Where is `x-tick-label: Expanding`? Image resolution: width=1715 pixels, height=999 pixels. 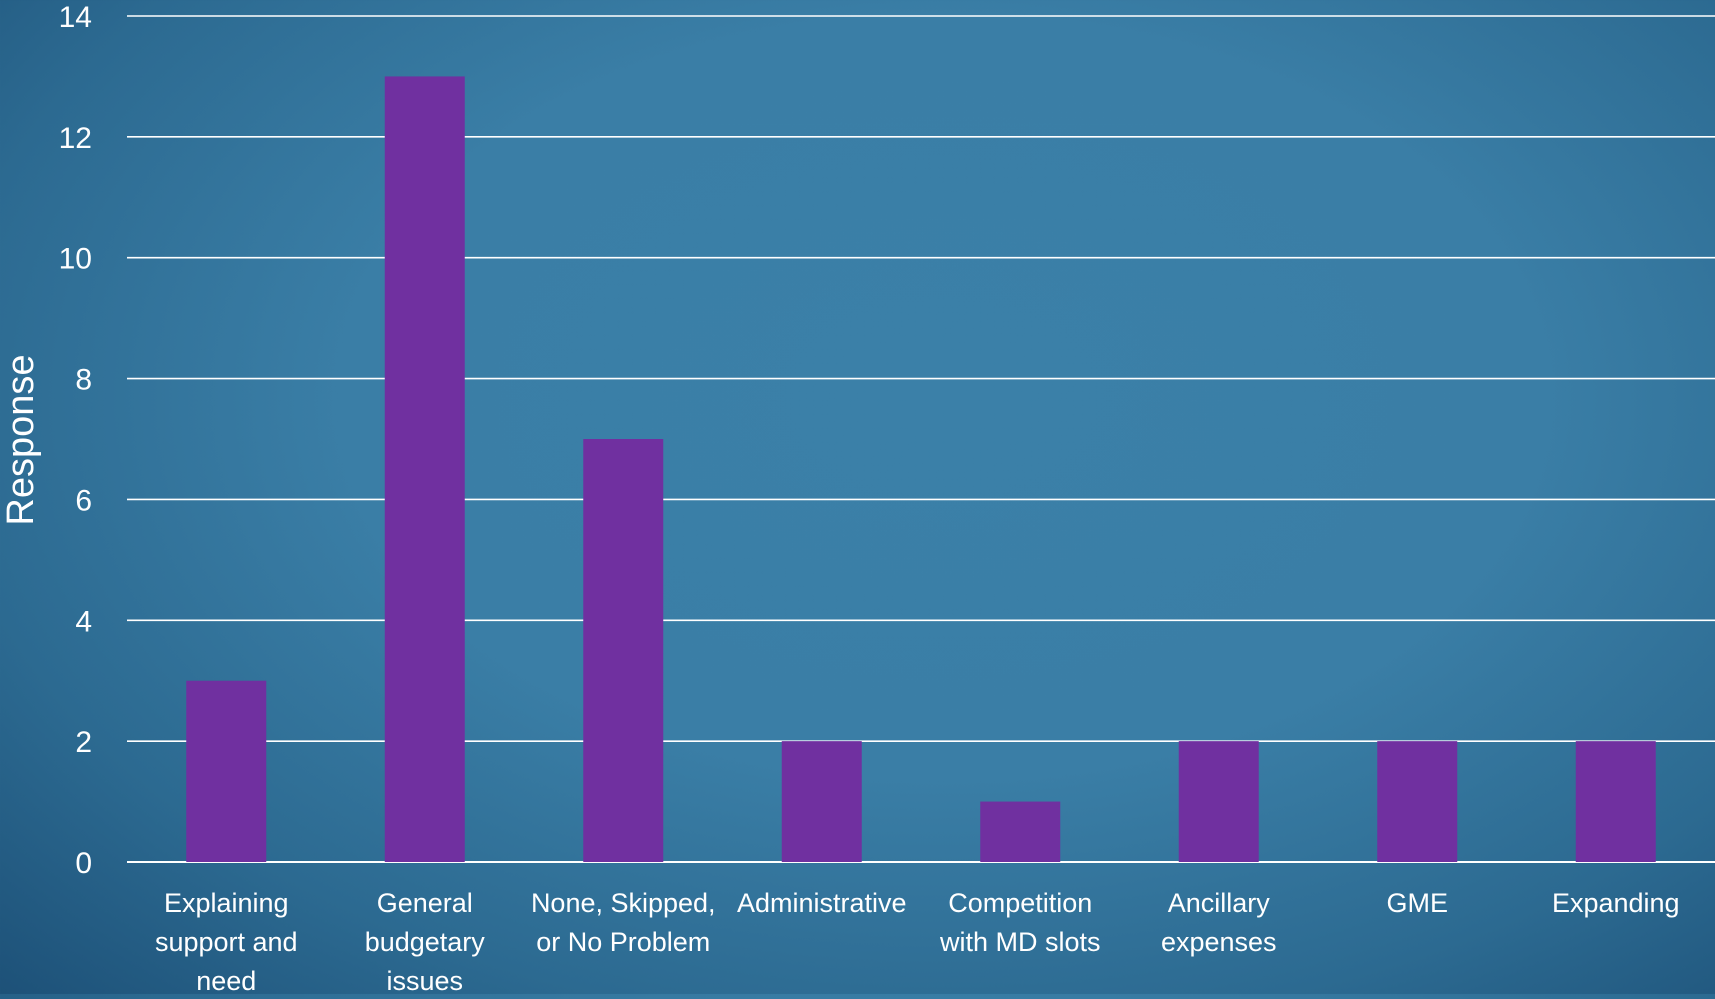 x-tick-label: Expanding is located at coordinates (1616, 903).